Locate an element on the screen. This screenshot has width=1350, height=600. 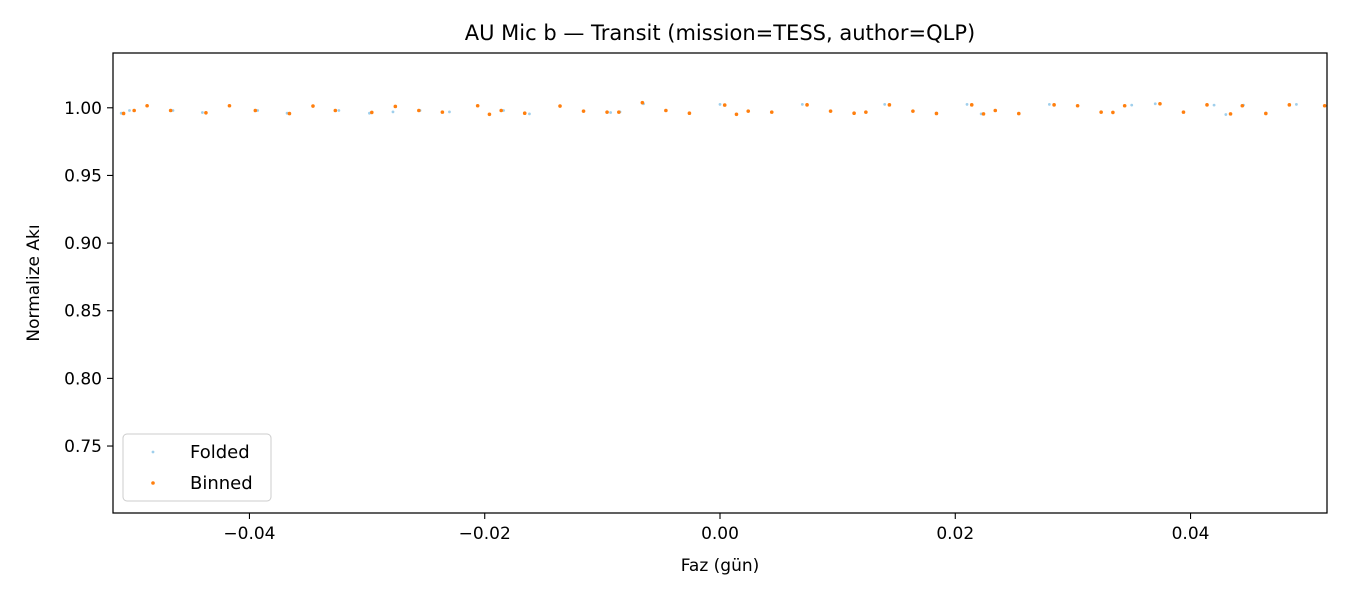
binned-points is located at coordinates (724, 108).